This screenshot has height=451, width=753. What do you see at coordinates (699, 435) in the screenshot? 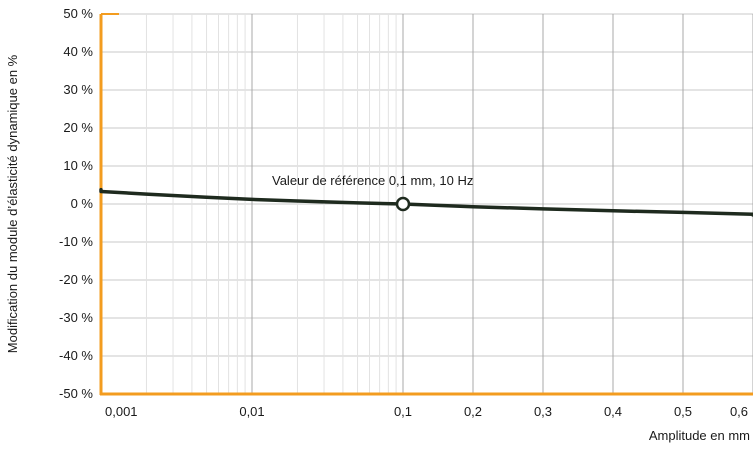
I see `x-axis-title: Amplitude en mm` at bounding box center [699, 435].